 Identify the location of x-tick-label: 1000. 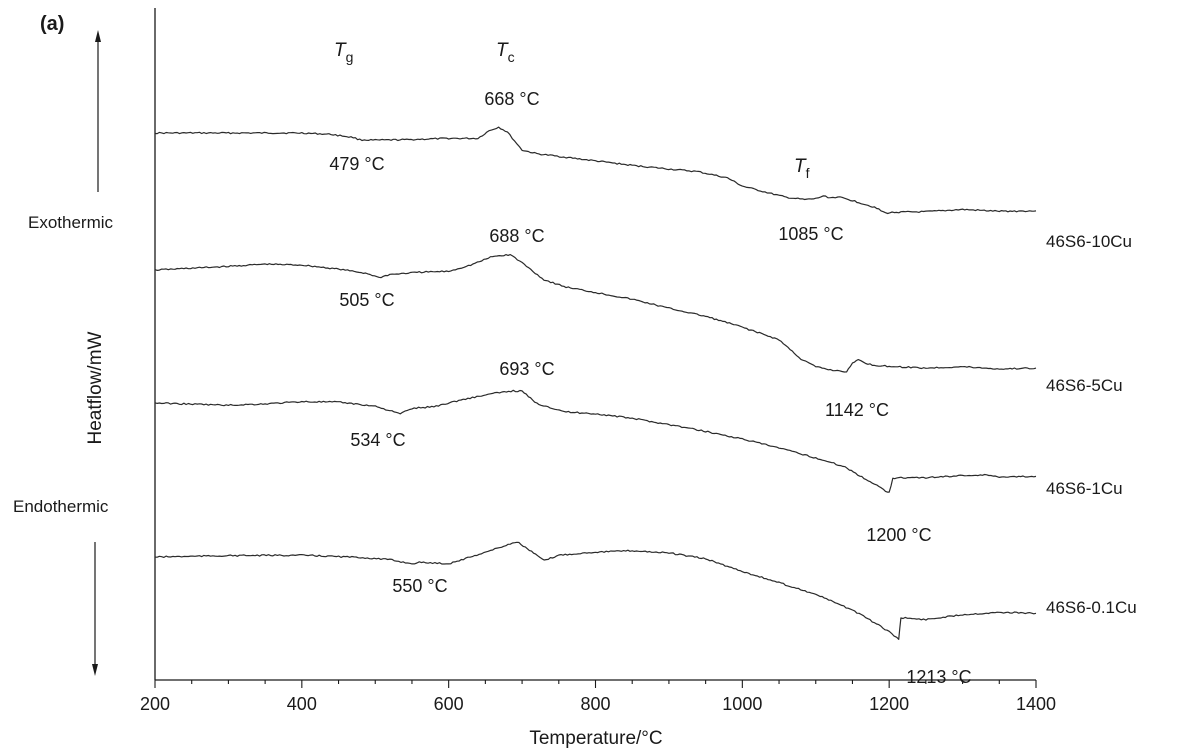
(742, 704).